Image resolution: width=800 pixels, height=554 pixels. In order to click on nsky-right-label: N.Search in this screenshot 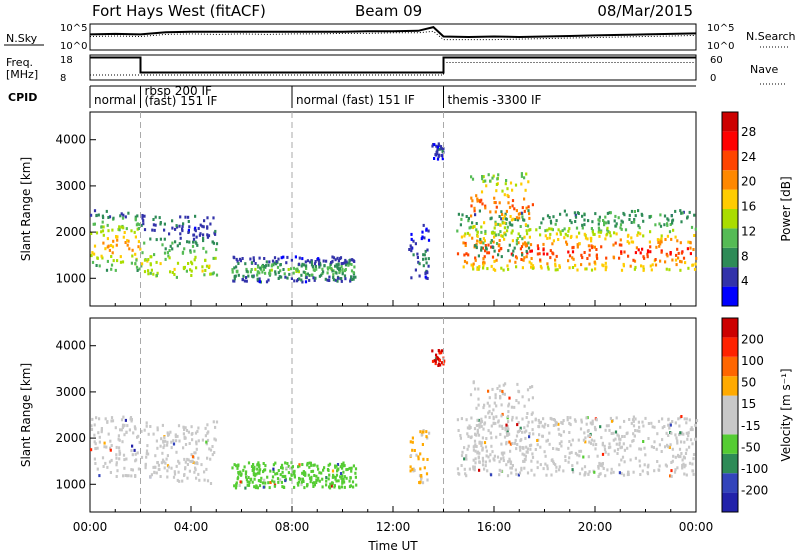, I will do `click(771, 36)`.